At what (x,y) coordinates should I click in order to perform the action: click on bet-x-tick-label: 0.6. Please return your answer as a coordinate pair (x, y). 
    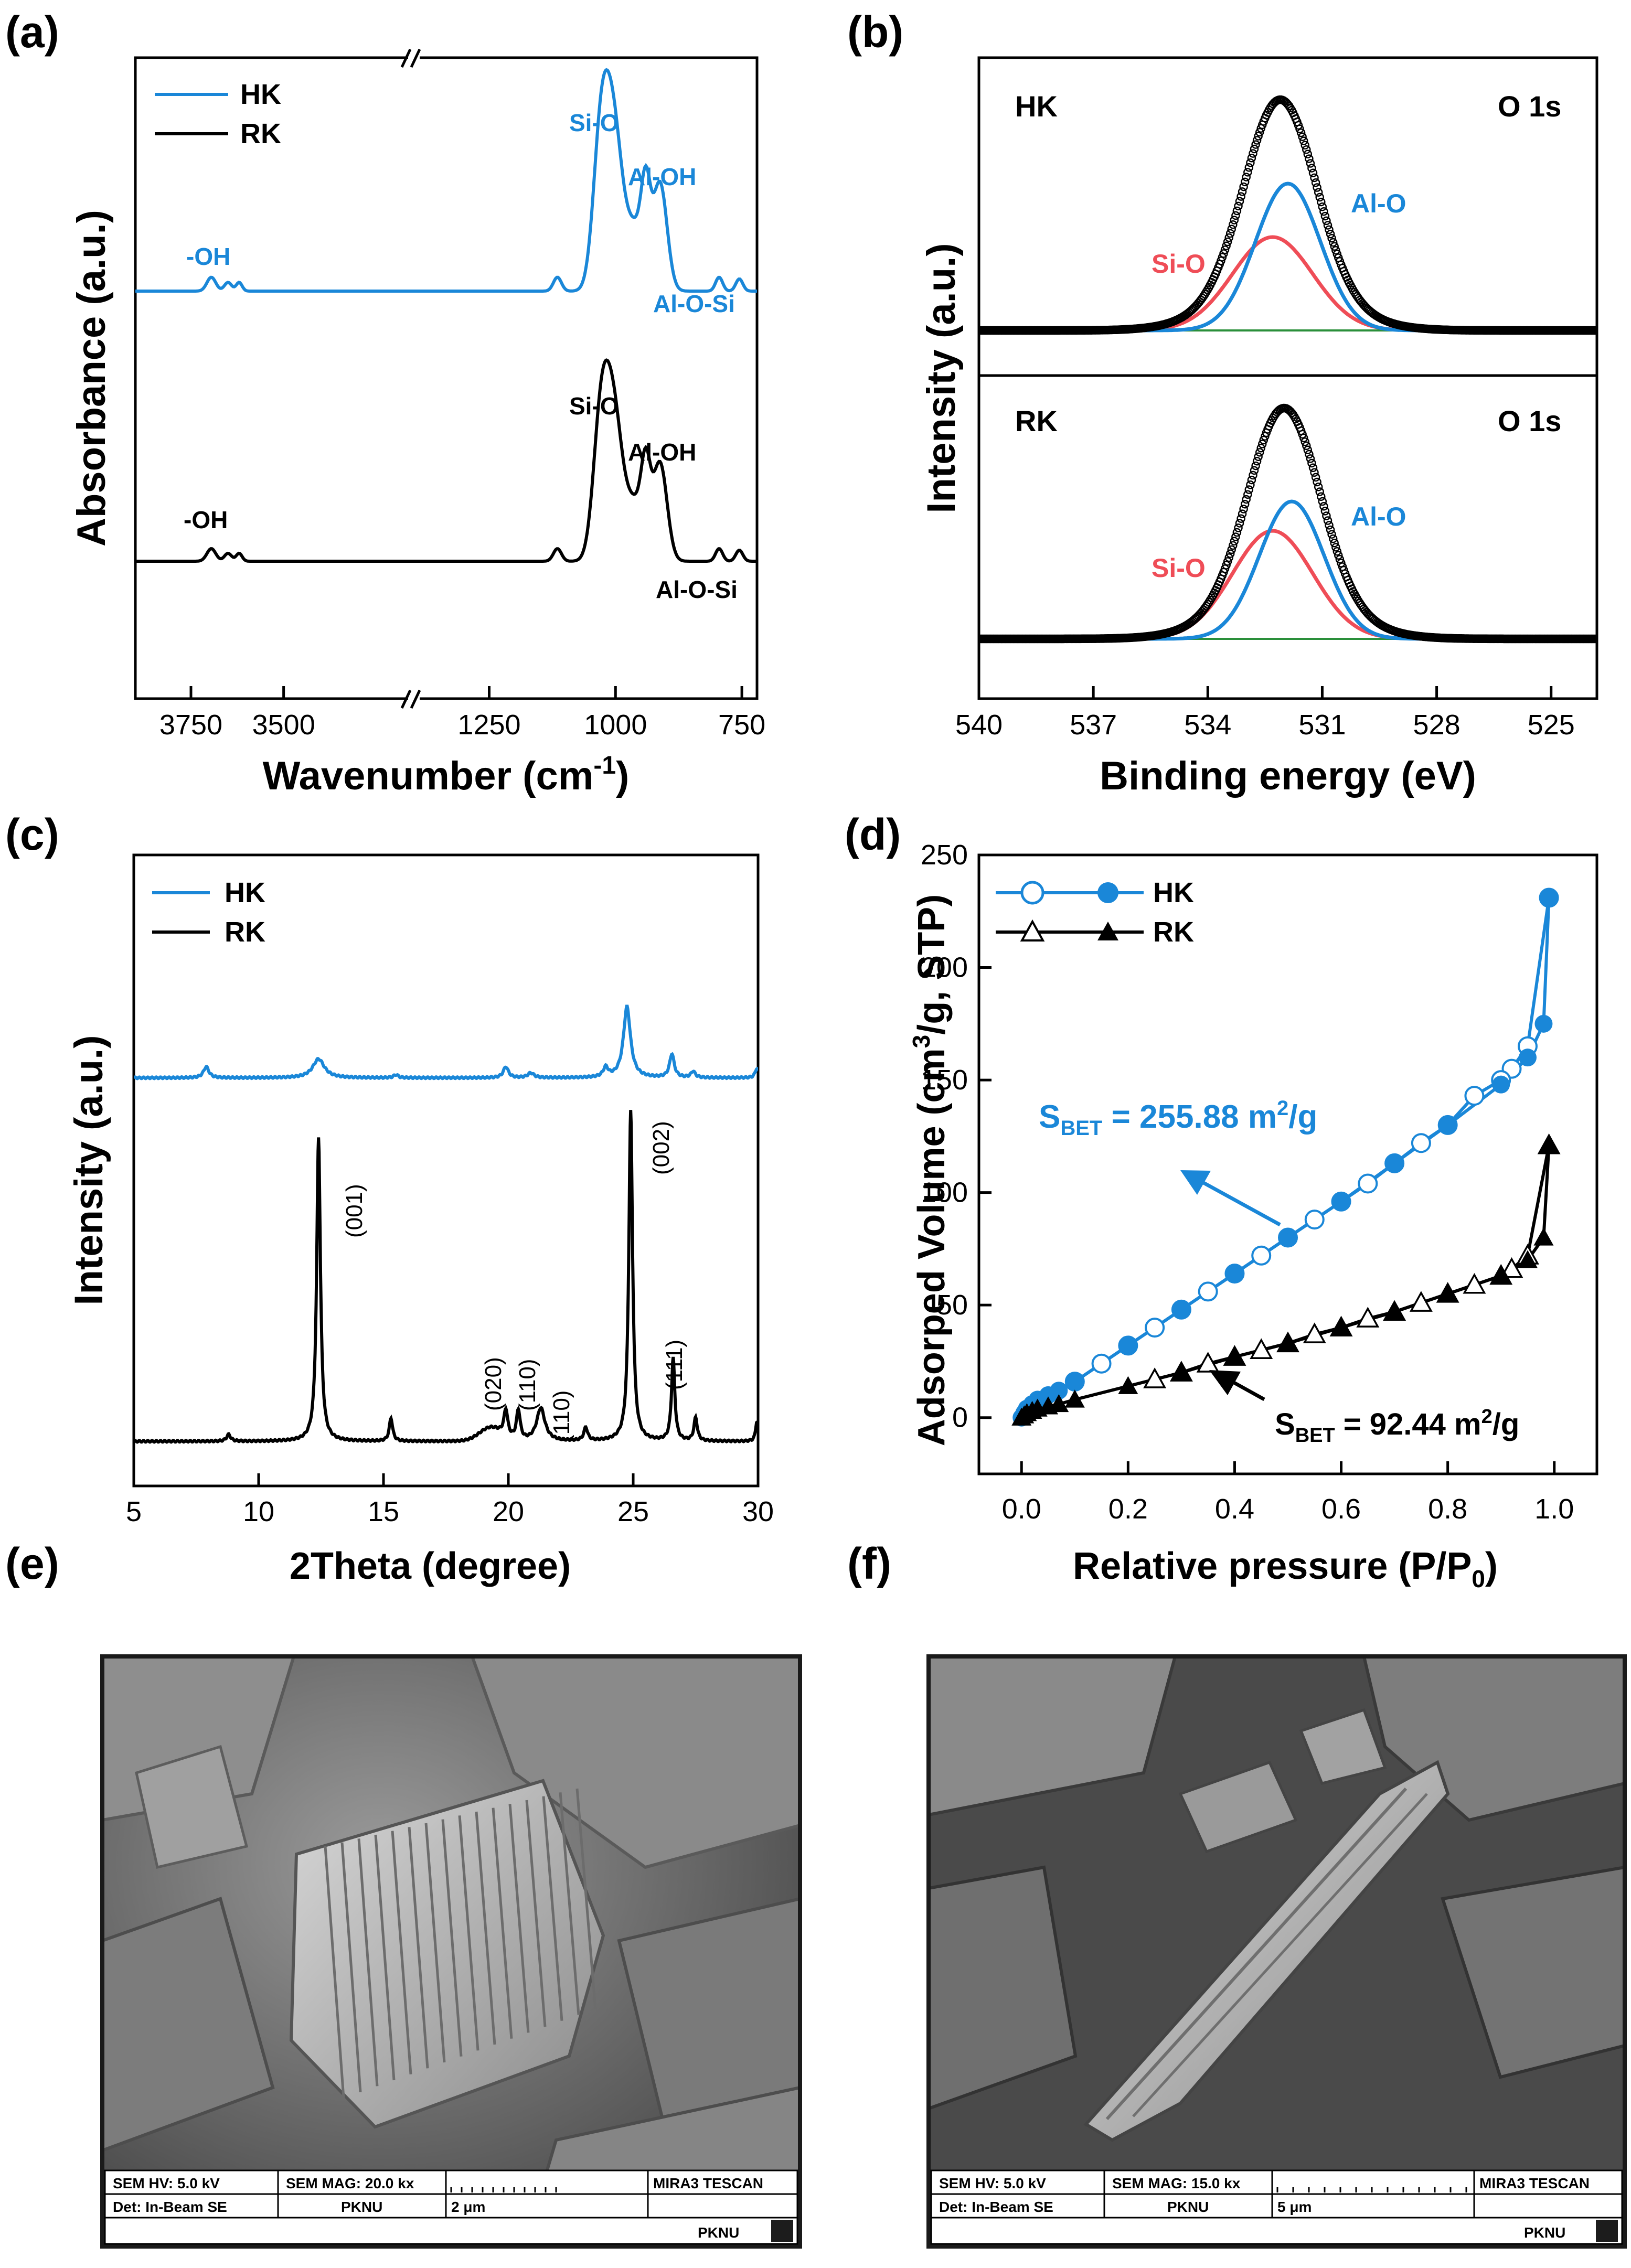
    Looking at the image, I should click on (1341, 1509).